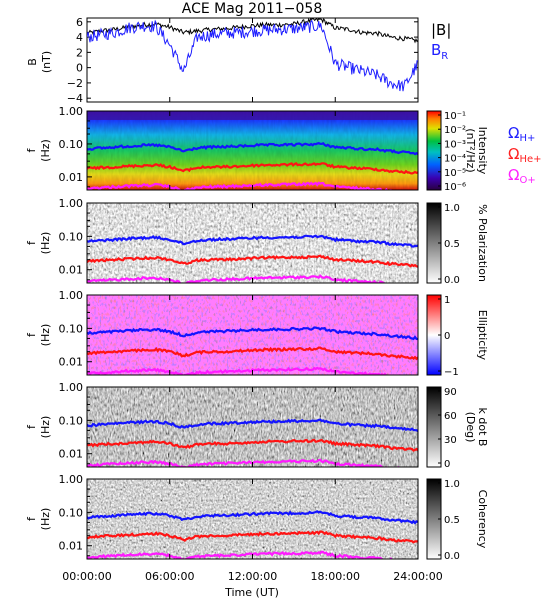  What do you see at coordinates (482, 151) in the screenshot?
I see `colorbar-label: Intensity` at bounding box center [482, 151].